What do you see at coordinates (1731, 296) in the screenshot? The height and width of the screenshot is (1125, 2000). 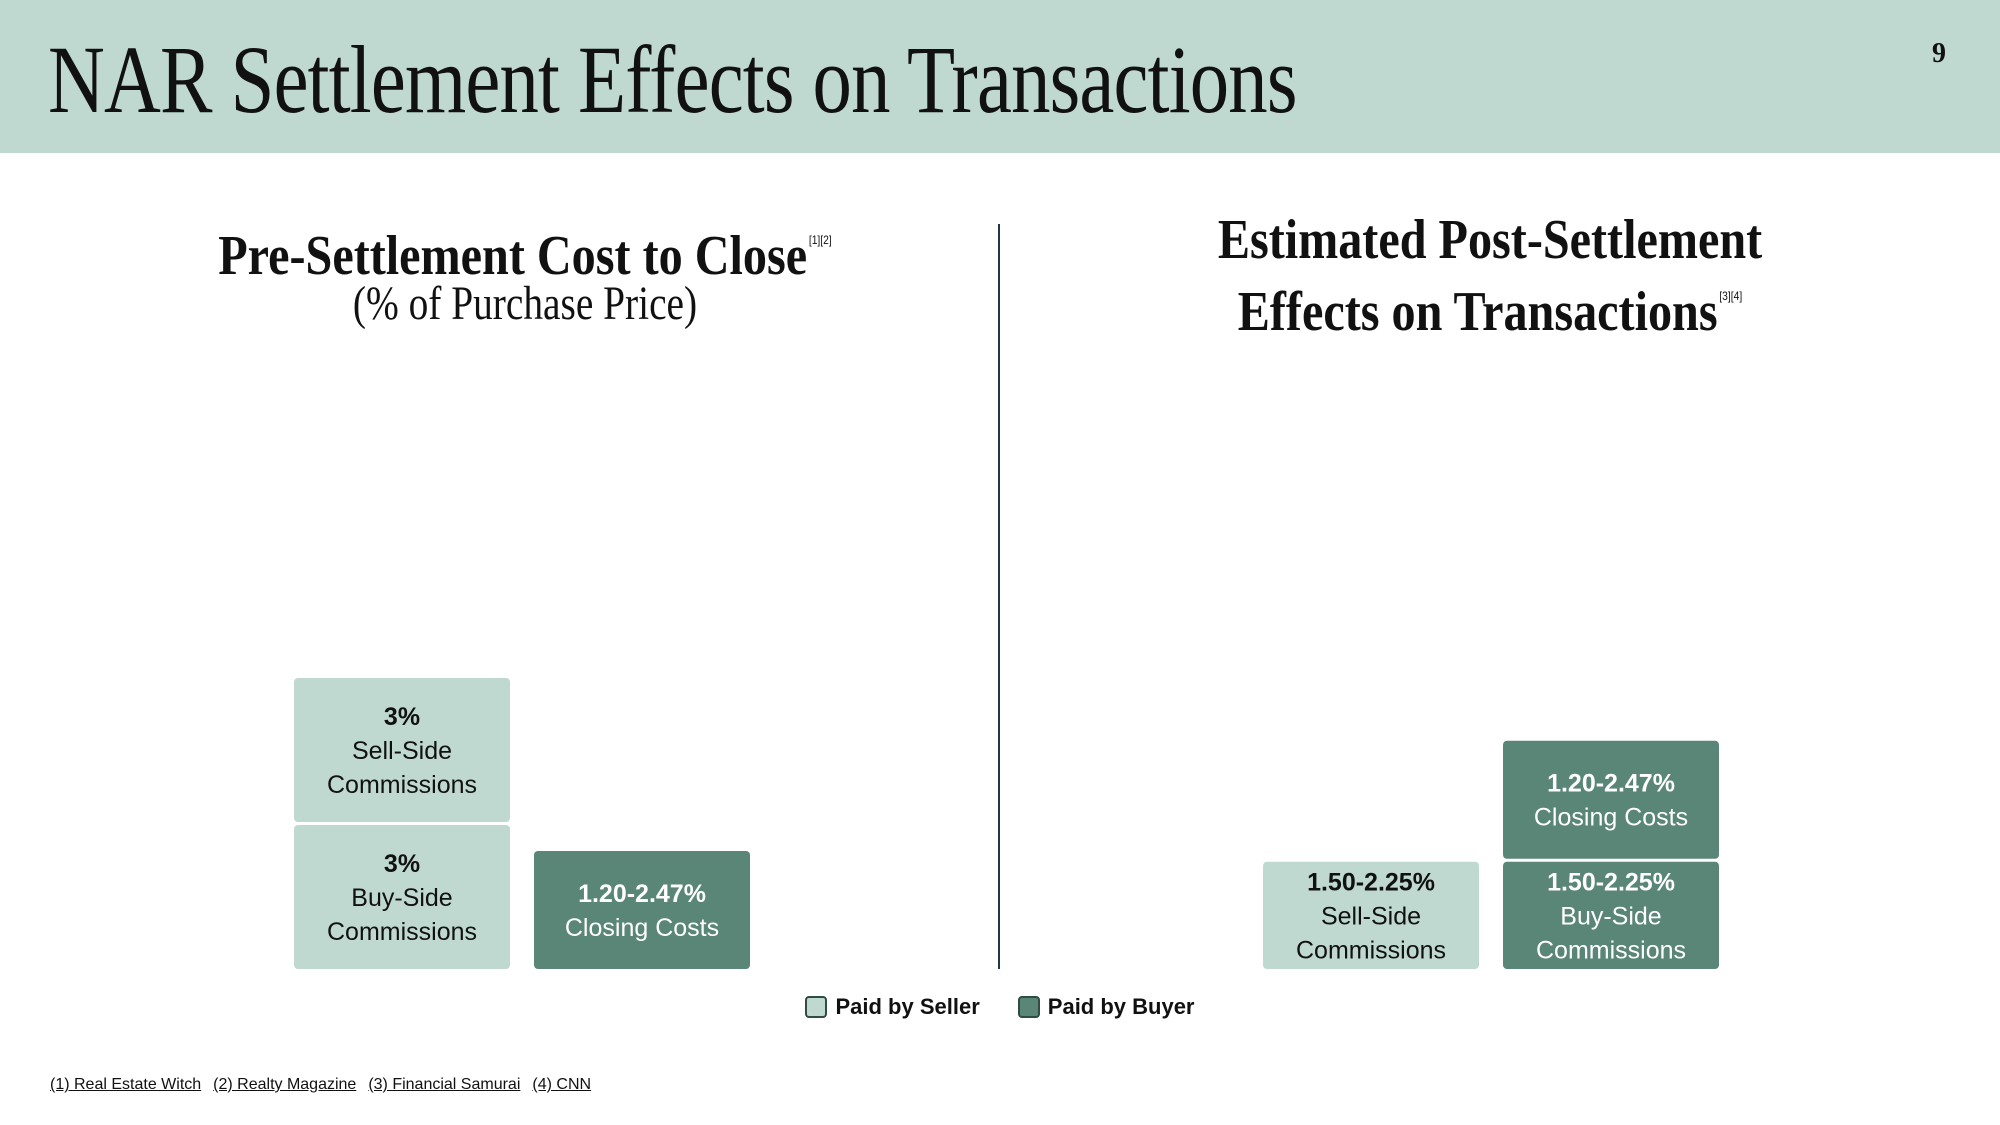 I see `right-panel-title-refs: [3][4]` at bounding box center [1731, 296].